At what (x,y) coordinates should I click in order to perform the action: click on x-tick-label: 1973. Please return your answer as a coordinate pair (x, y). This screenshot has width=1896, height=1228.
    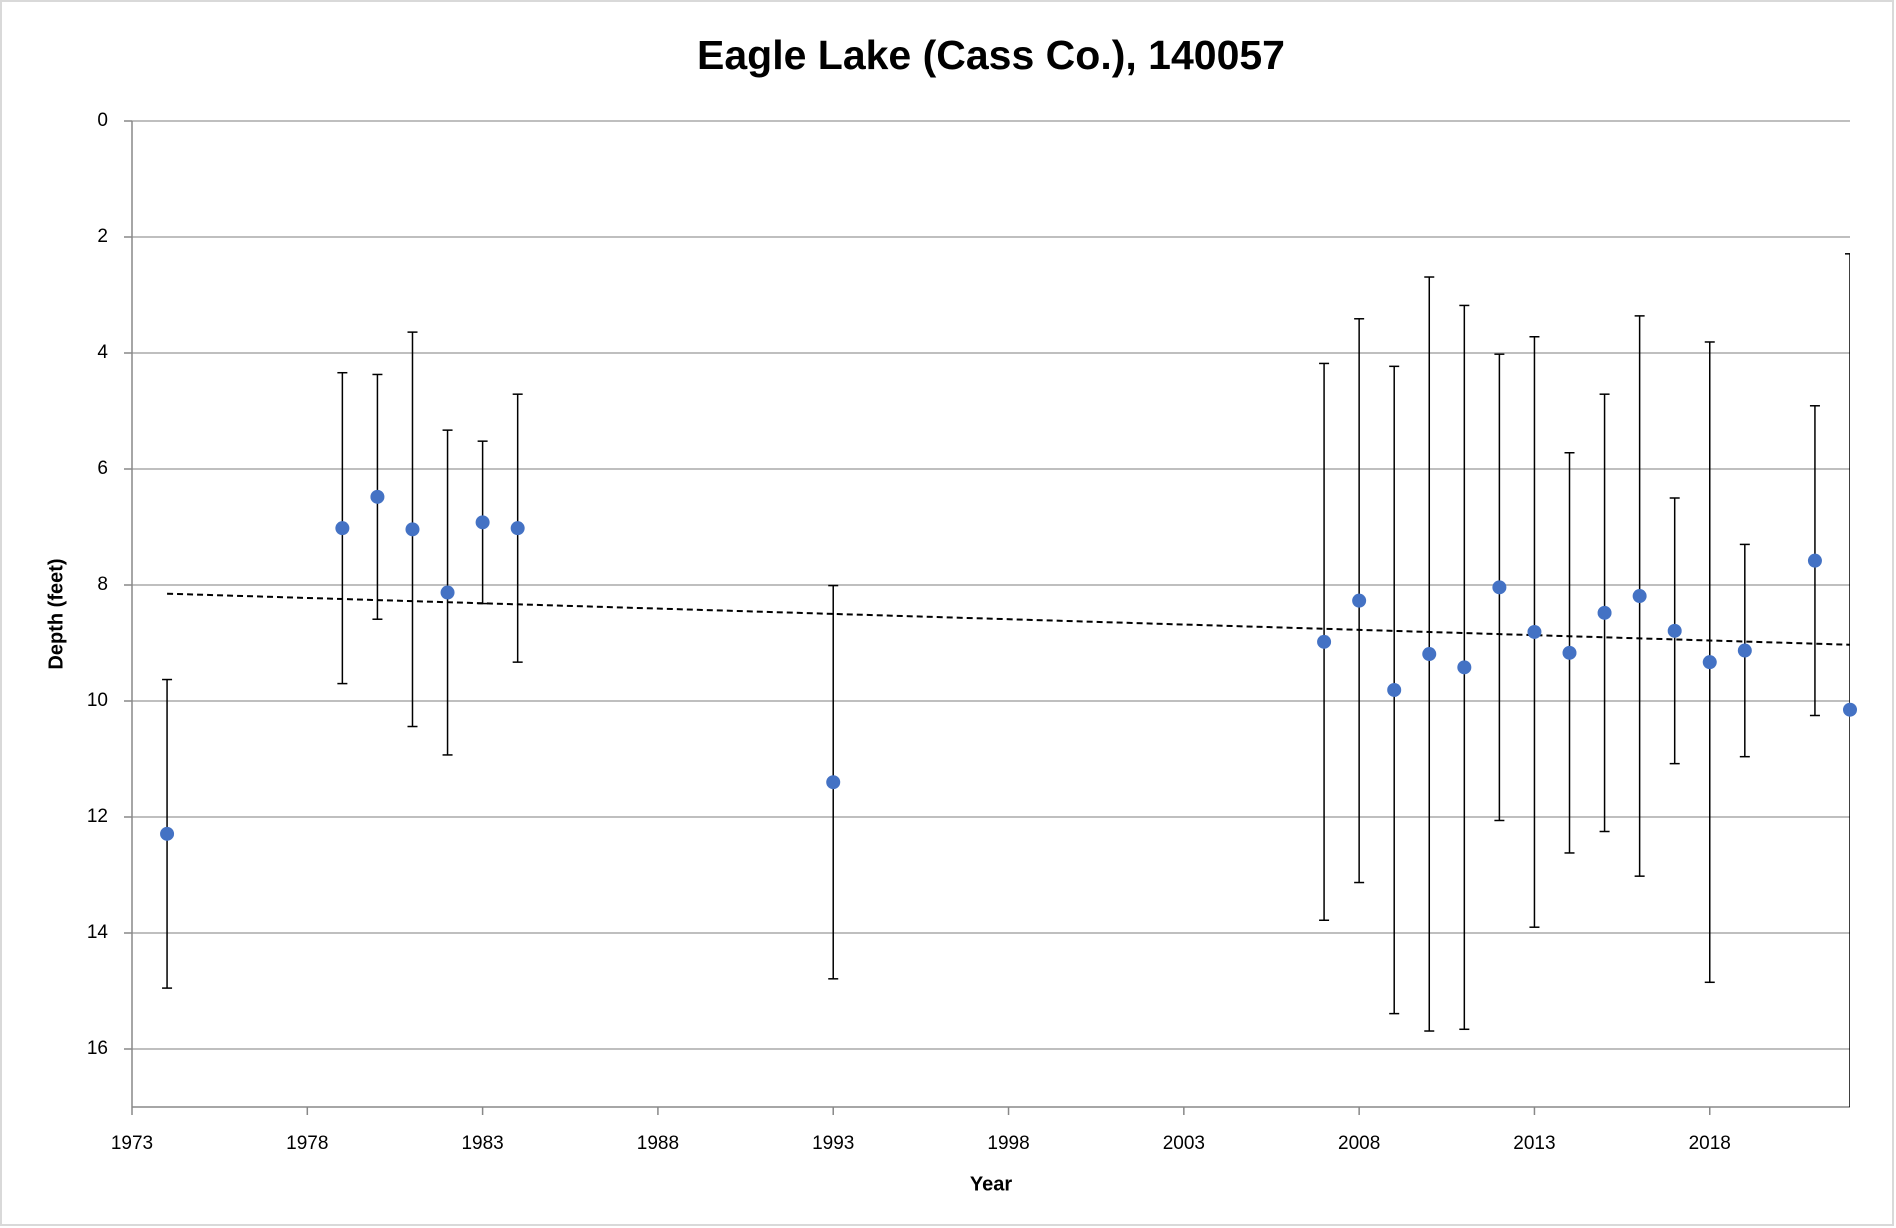
    Looking at the image, I should click on (132, 1143).